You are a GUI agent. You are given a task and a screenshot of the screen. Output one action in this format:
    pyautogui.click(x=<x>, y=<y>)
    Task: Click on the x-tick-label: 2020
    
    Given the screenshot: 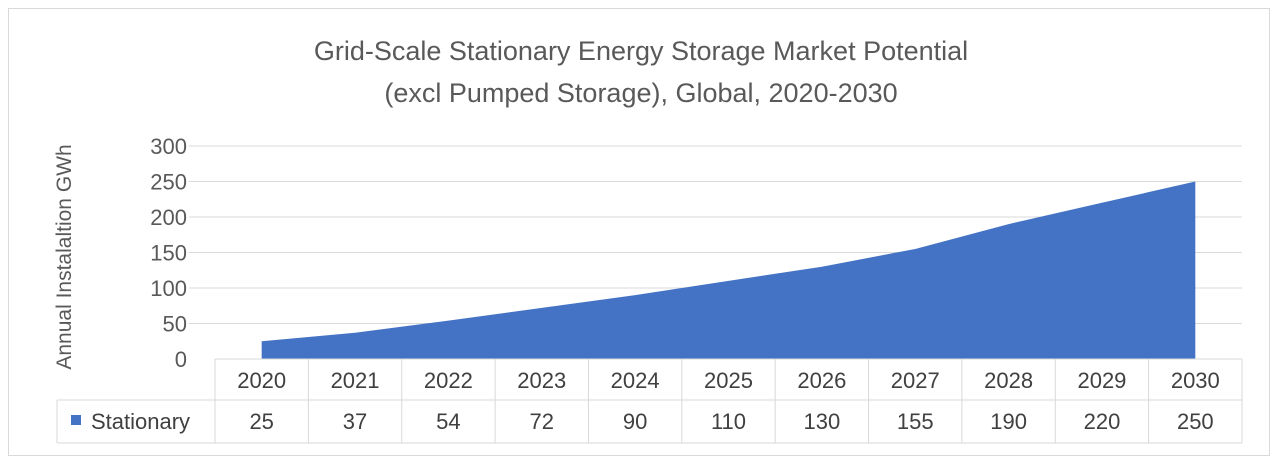 What is the action you would take?
    pyautogui.click(x=261, y=380)
    